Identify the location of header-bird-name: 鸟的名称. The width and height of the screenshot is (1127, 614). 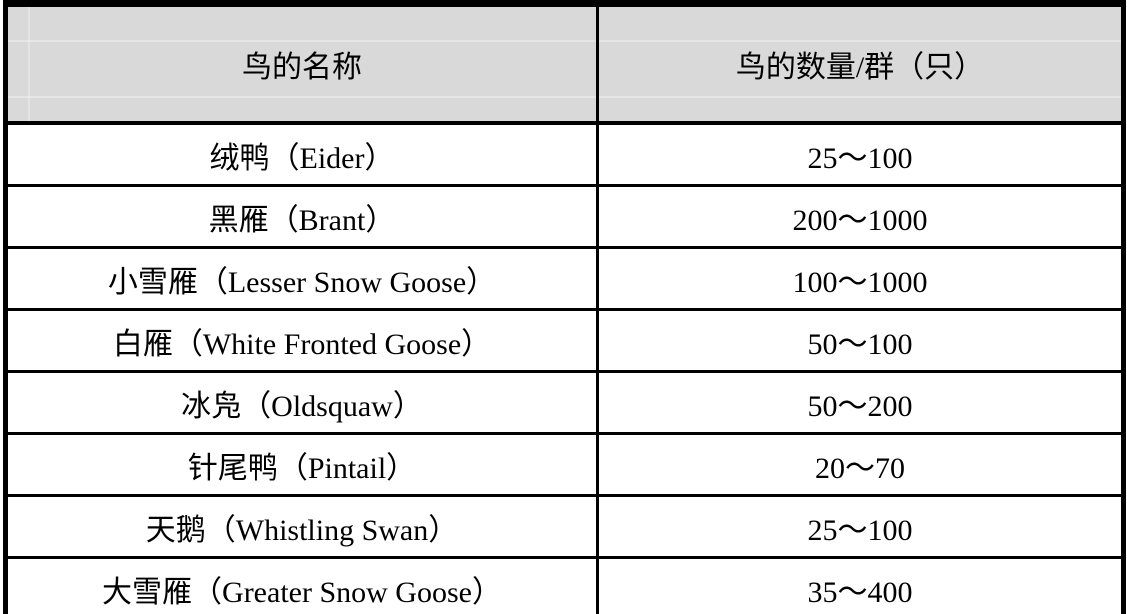
(302, 64).